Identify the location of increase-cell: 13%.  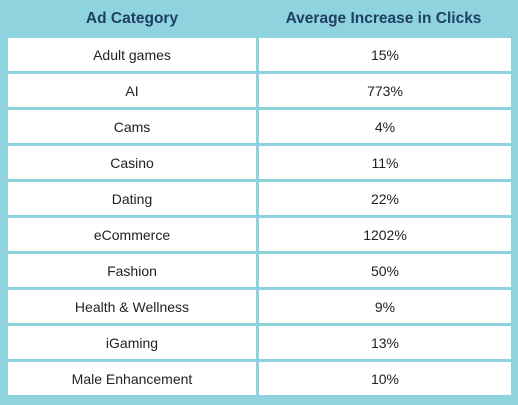
(385, 342).